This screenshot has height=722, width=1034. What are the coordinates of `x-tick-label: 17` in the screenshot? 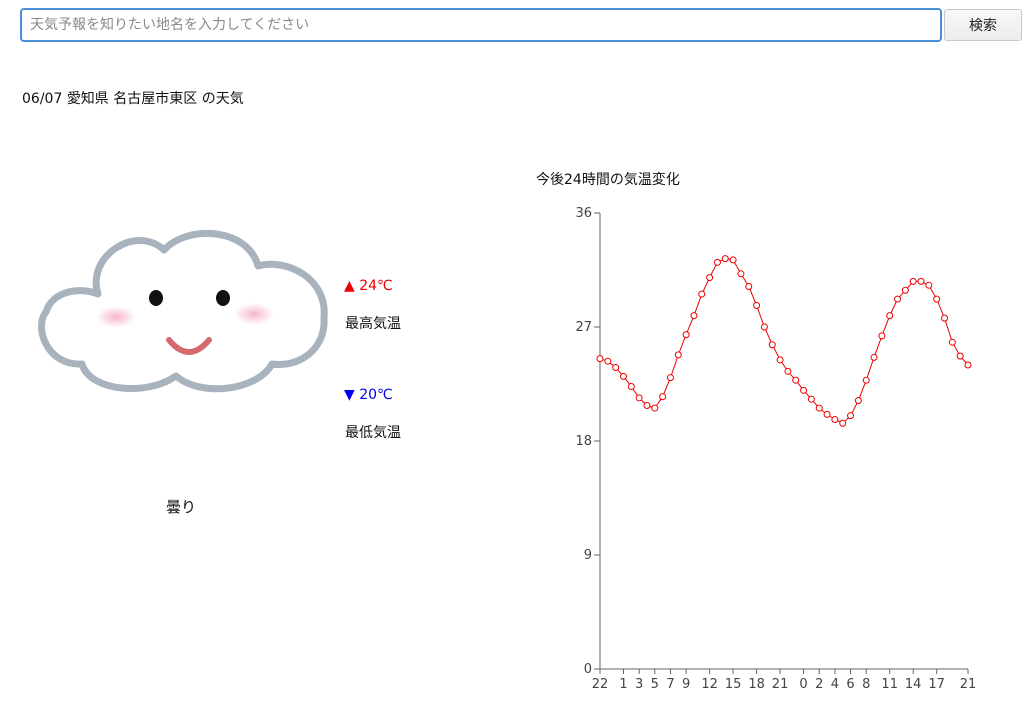 It's located at (936, 684).